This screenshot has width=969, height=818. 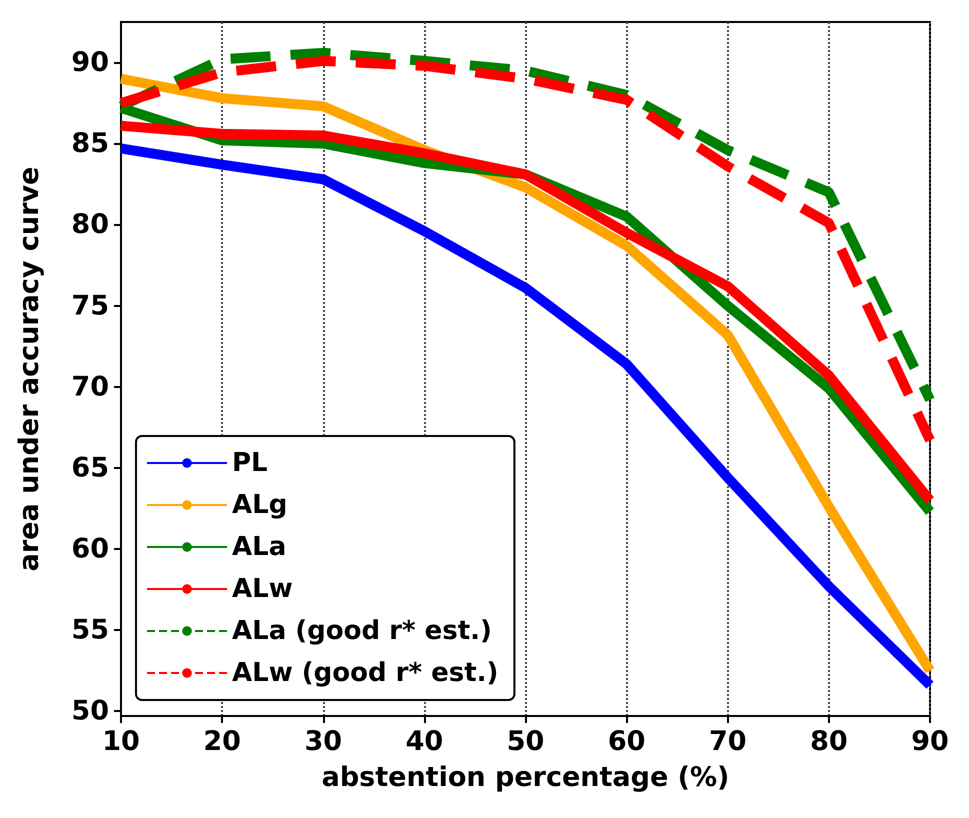 I want to click on legend-label: ALa, so click(x=259, y=547).